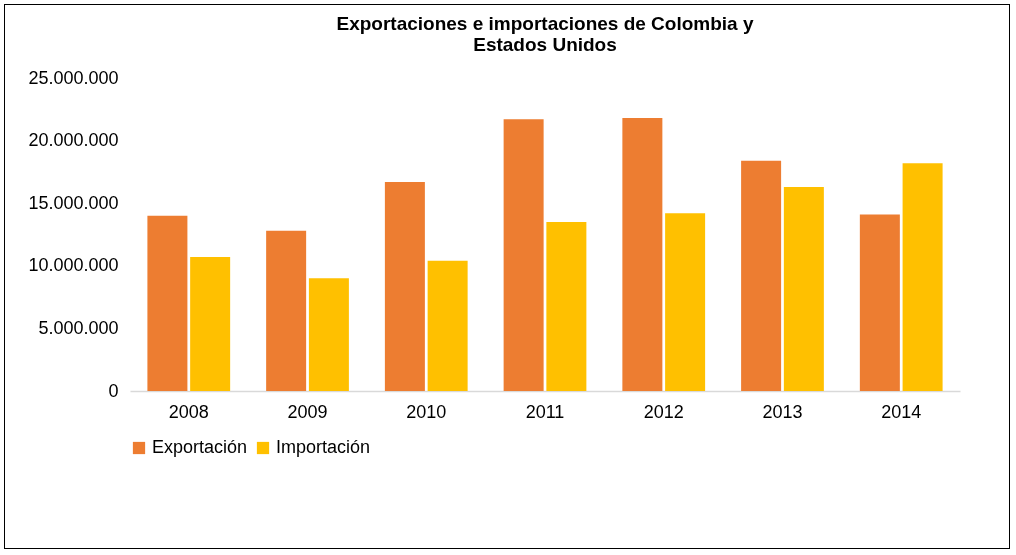 This screenshot has width=1016, height=555. Describe the element at coordinates (323, 447) in the screenshot. I see `legend-label: Importación` at that location.